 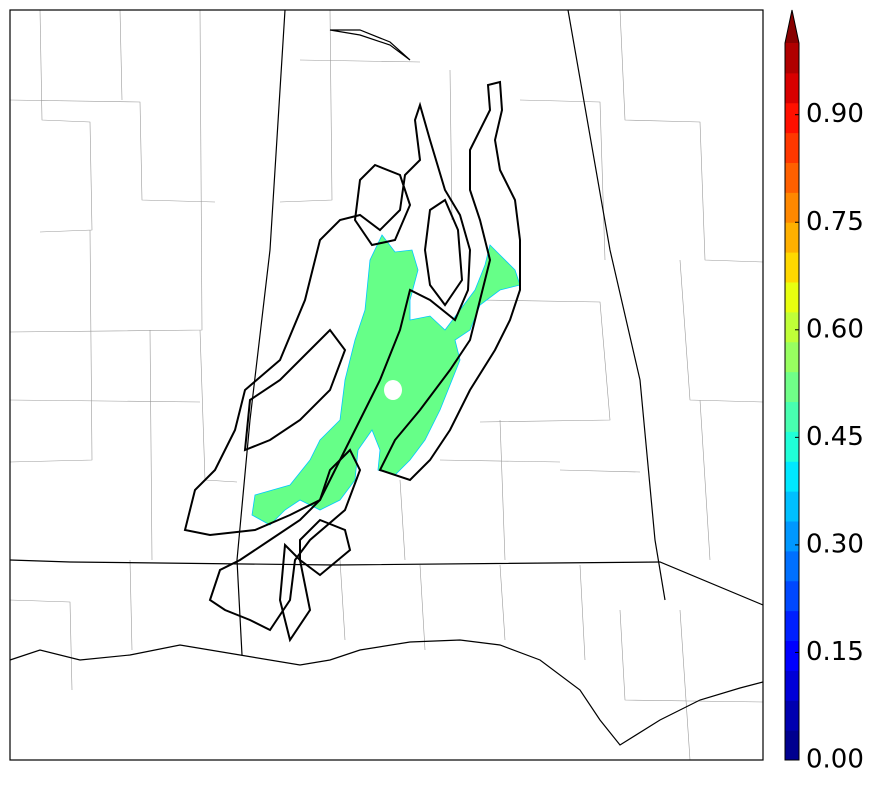 I want to click on colorbar: 0.00 0.15 0.30 0.45 0.60 0.75 0.90, so click(x=824, y=392).